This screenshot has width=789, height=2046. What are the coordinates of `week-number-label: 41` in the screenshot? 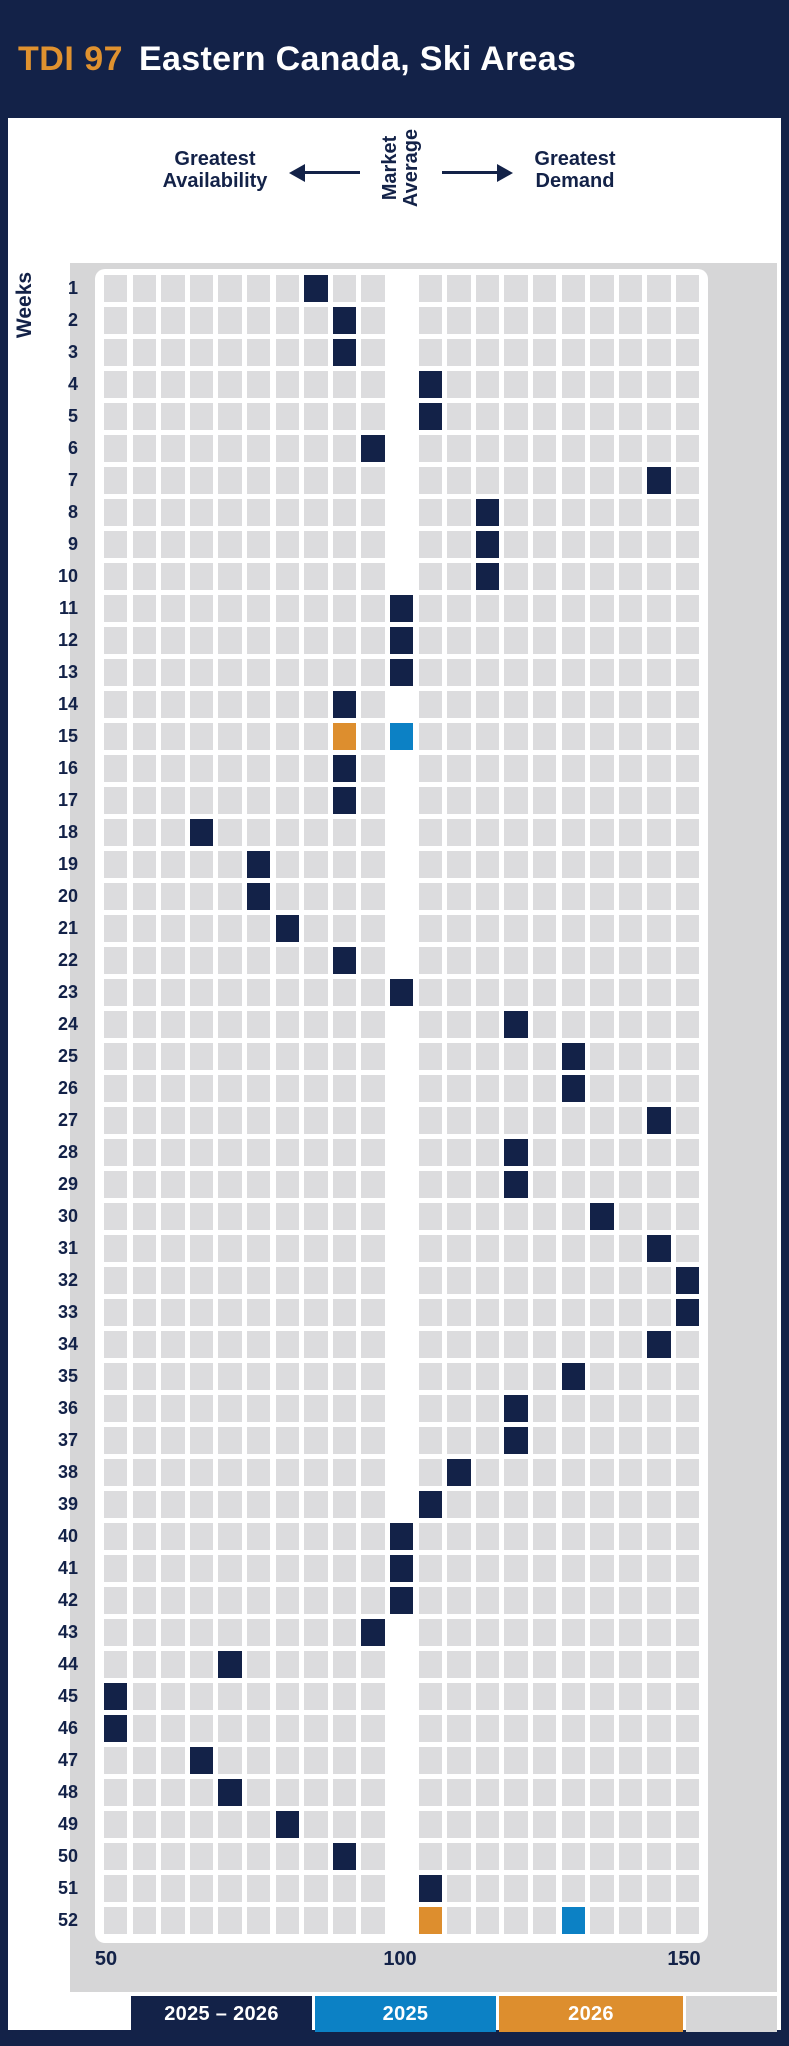 It's located at (67, 1568).